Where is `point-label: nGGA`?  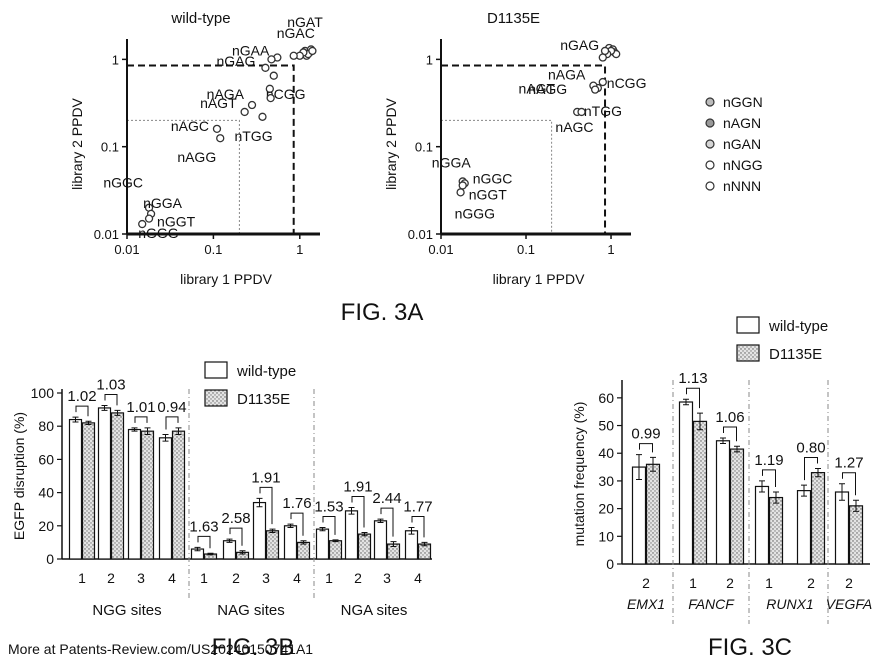
point-label: nGGA is located at coordinates (163, 203).